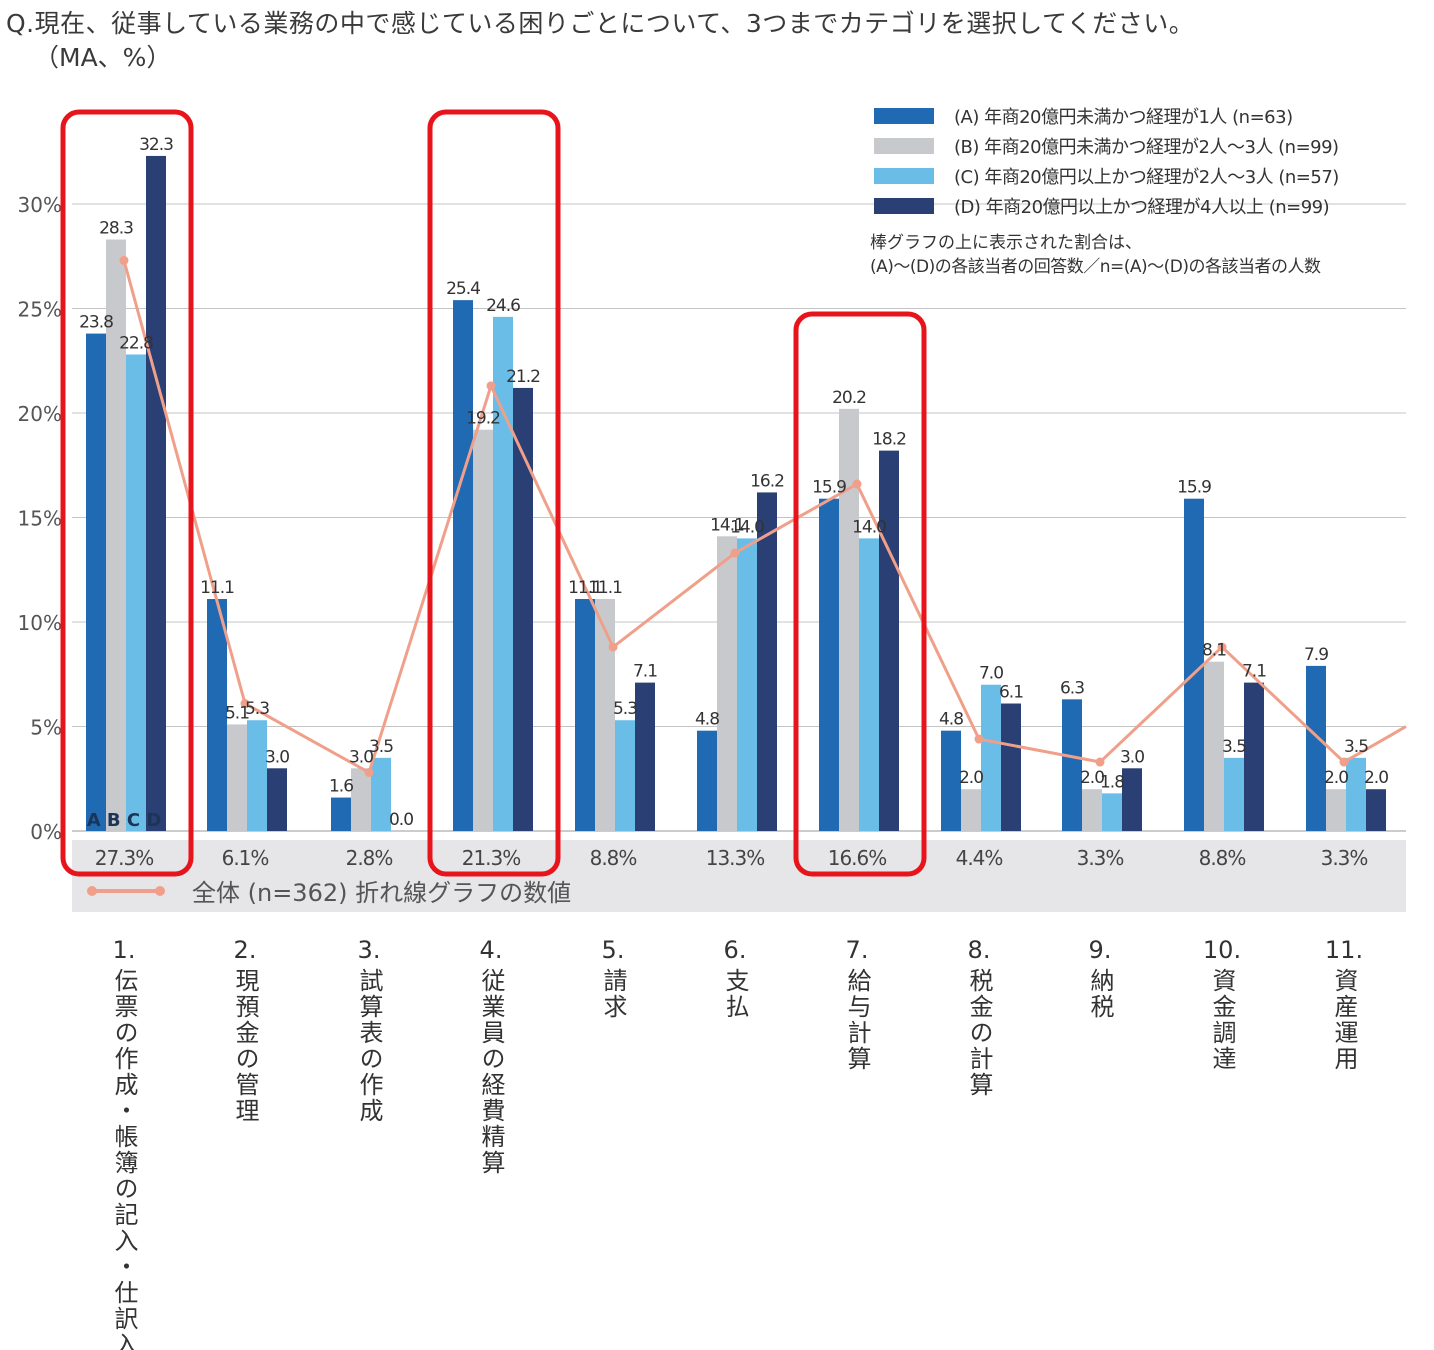 The width and height of the screenshot is (1434, 1350). I want to click on category-number: 2., so click(245, 950).